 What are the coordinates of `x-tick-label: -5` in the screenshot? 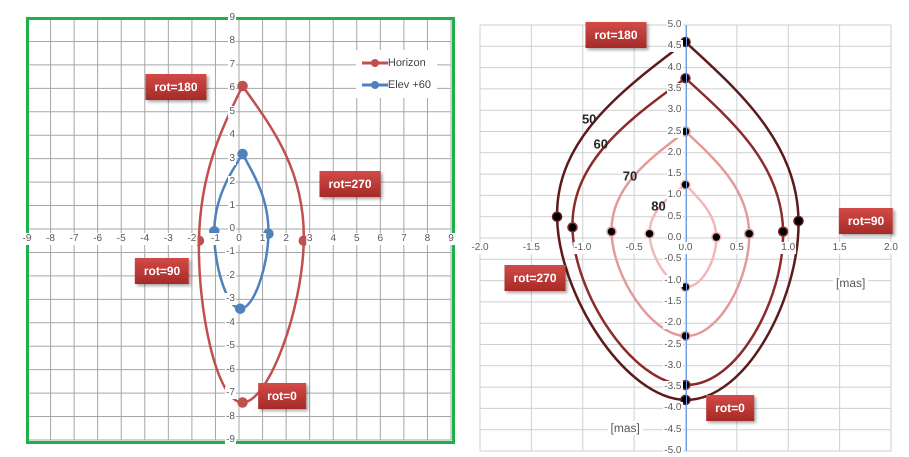 It's located at (121, 239).